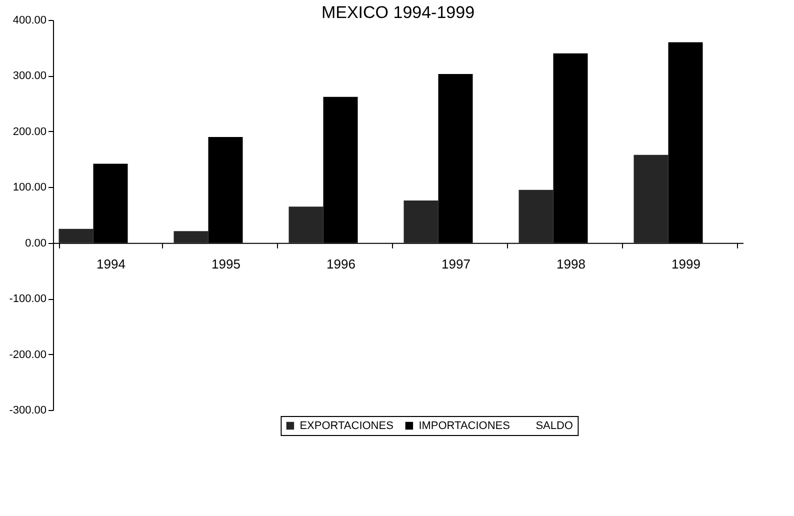 The height and width of the screenshot is (516, 794). Describe the element at coordinates (29, 132) in the screenshot. I see `y-tick-label: 200.00` at that location.